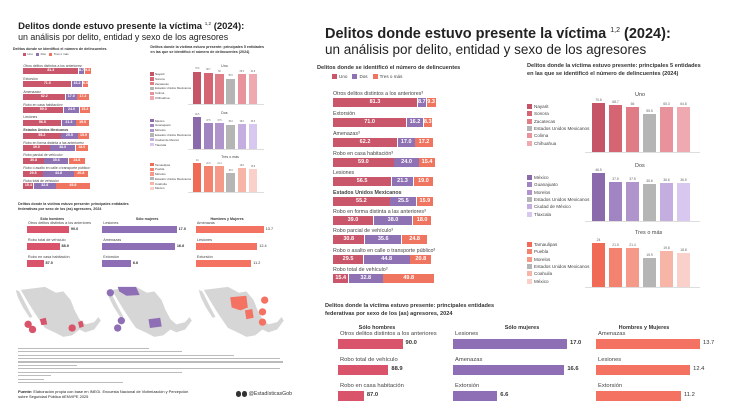 The height and width of the screenshot is (412, 750). What do you see at coordinates (383, 239) in the screenshot?
I see `stacked-bar-segment-dos: 35.6` at bounding box center [383, 239].